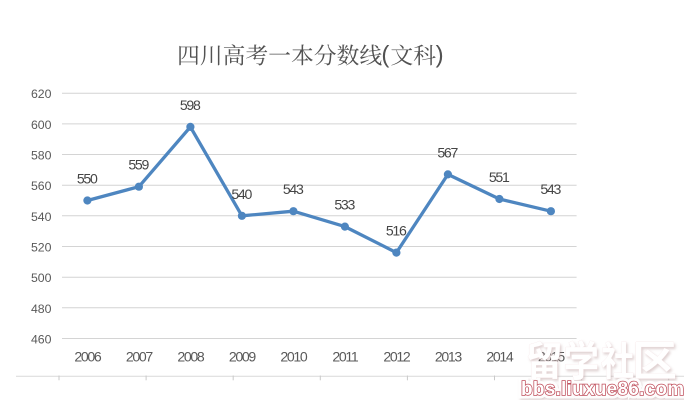 The image size is (684, 400). Describe the element at coordinates (449, 356) in the screenshot. I see `svg-text: 2013` at that location.